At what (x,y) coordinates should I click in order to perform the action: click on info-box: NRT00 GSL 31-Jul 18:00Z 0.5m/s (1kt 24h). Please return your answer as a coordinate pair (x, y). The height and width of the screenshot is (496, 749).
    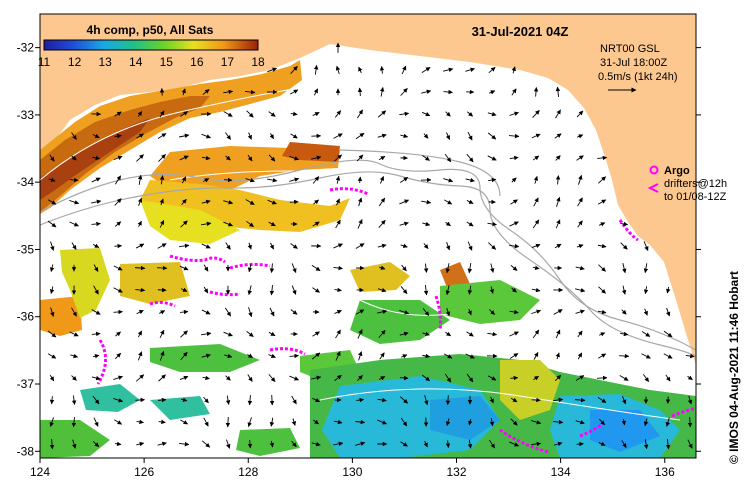
    Looking at the image, I should click on (637, 68).